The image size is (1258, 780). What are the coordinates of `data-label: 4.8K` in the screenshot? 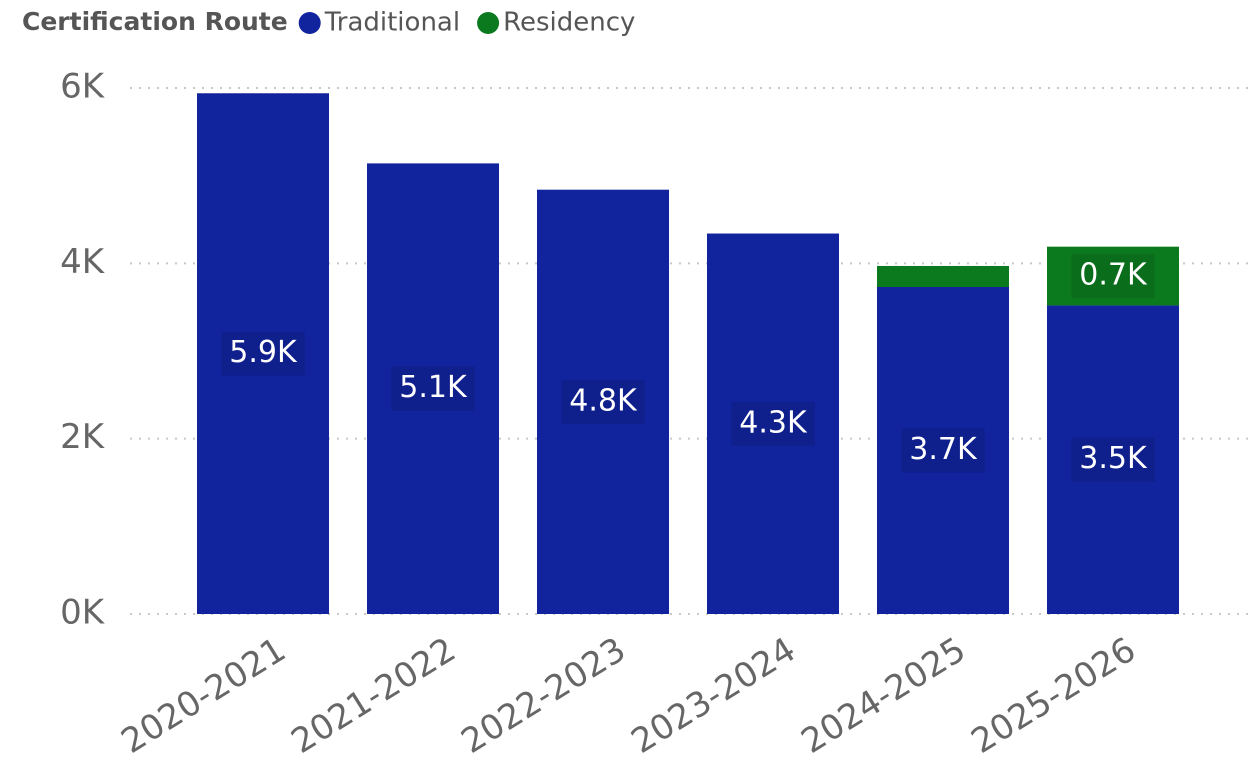 It's located at (603, 400).